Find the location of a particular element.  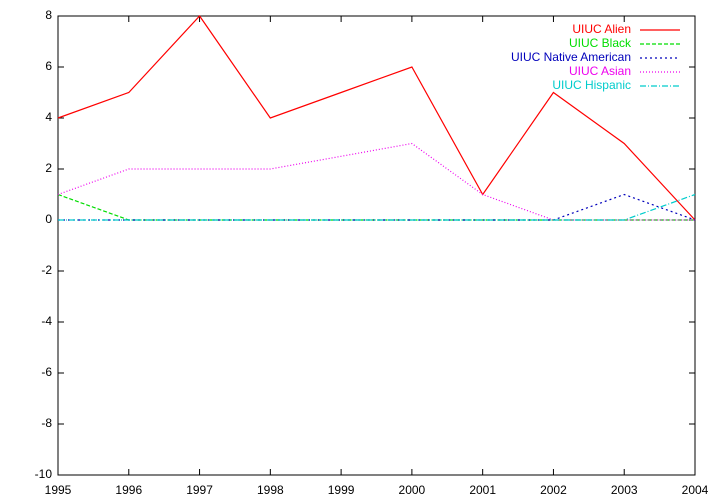

x-tick-label: 2000 is located at coordinates (412, 490).